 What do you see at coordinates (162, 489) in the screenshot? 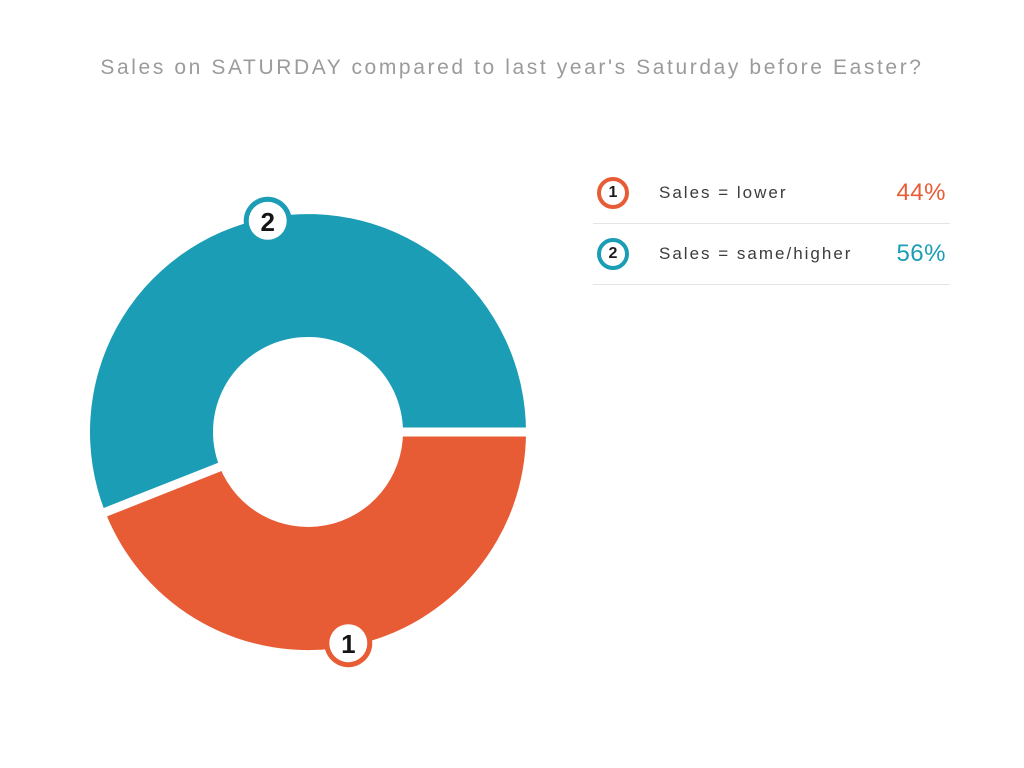
I see `slice-gap` at bounding box center [162, 489].